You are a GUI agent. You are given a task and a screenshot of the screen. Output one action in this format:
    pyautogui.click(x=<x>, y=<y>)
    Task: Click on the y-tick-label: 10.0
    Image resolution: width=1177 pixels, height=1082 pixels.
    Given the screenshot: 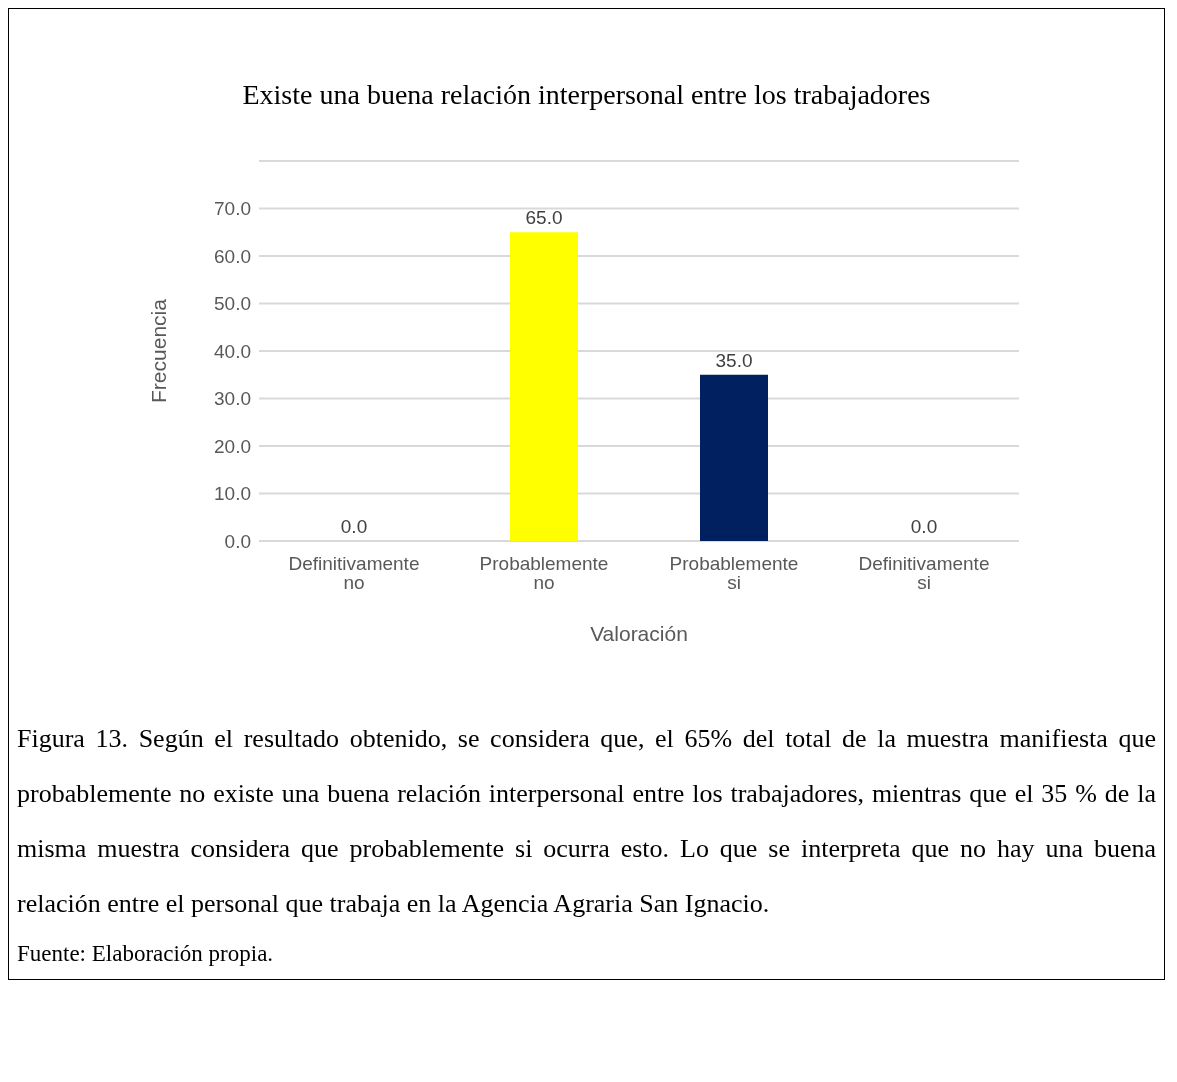 What is the action you would take?
    pyautogui.click(x=232, y=494)
    